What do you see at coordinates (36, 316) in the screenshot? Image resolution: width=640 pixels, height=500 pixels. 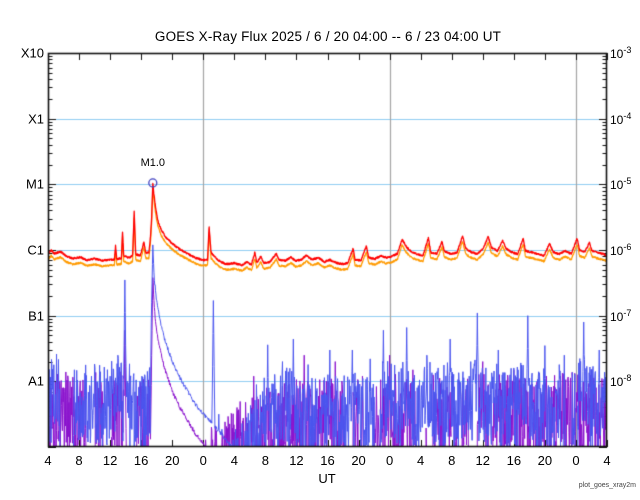 I see `y-axis-label-b1: B1` at bounding box center [36, 316].